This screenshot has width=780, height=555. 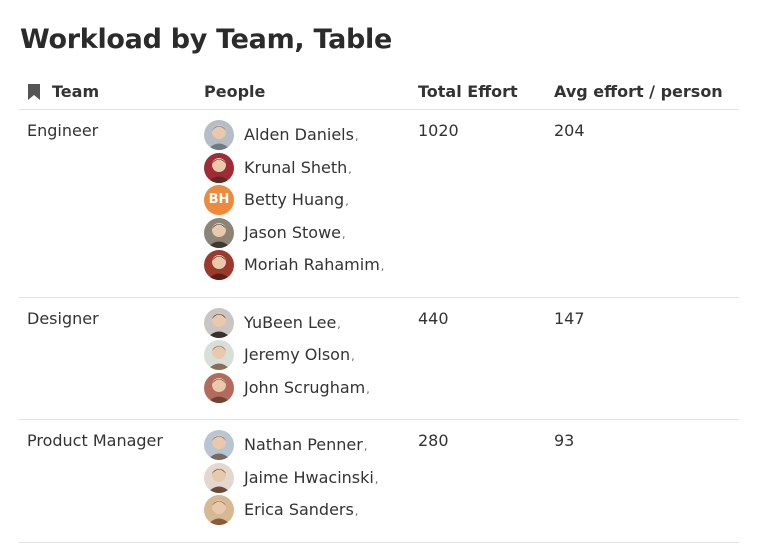 I want to click on person-name-text: Alden Daniels, so click(x=299, y=134).